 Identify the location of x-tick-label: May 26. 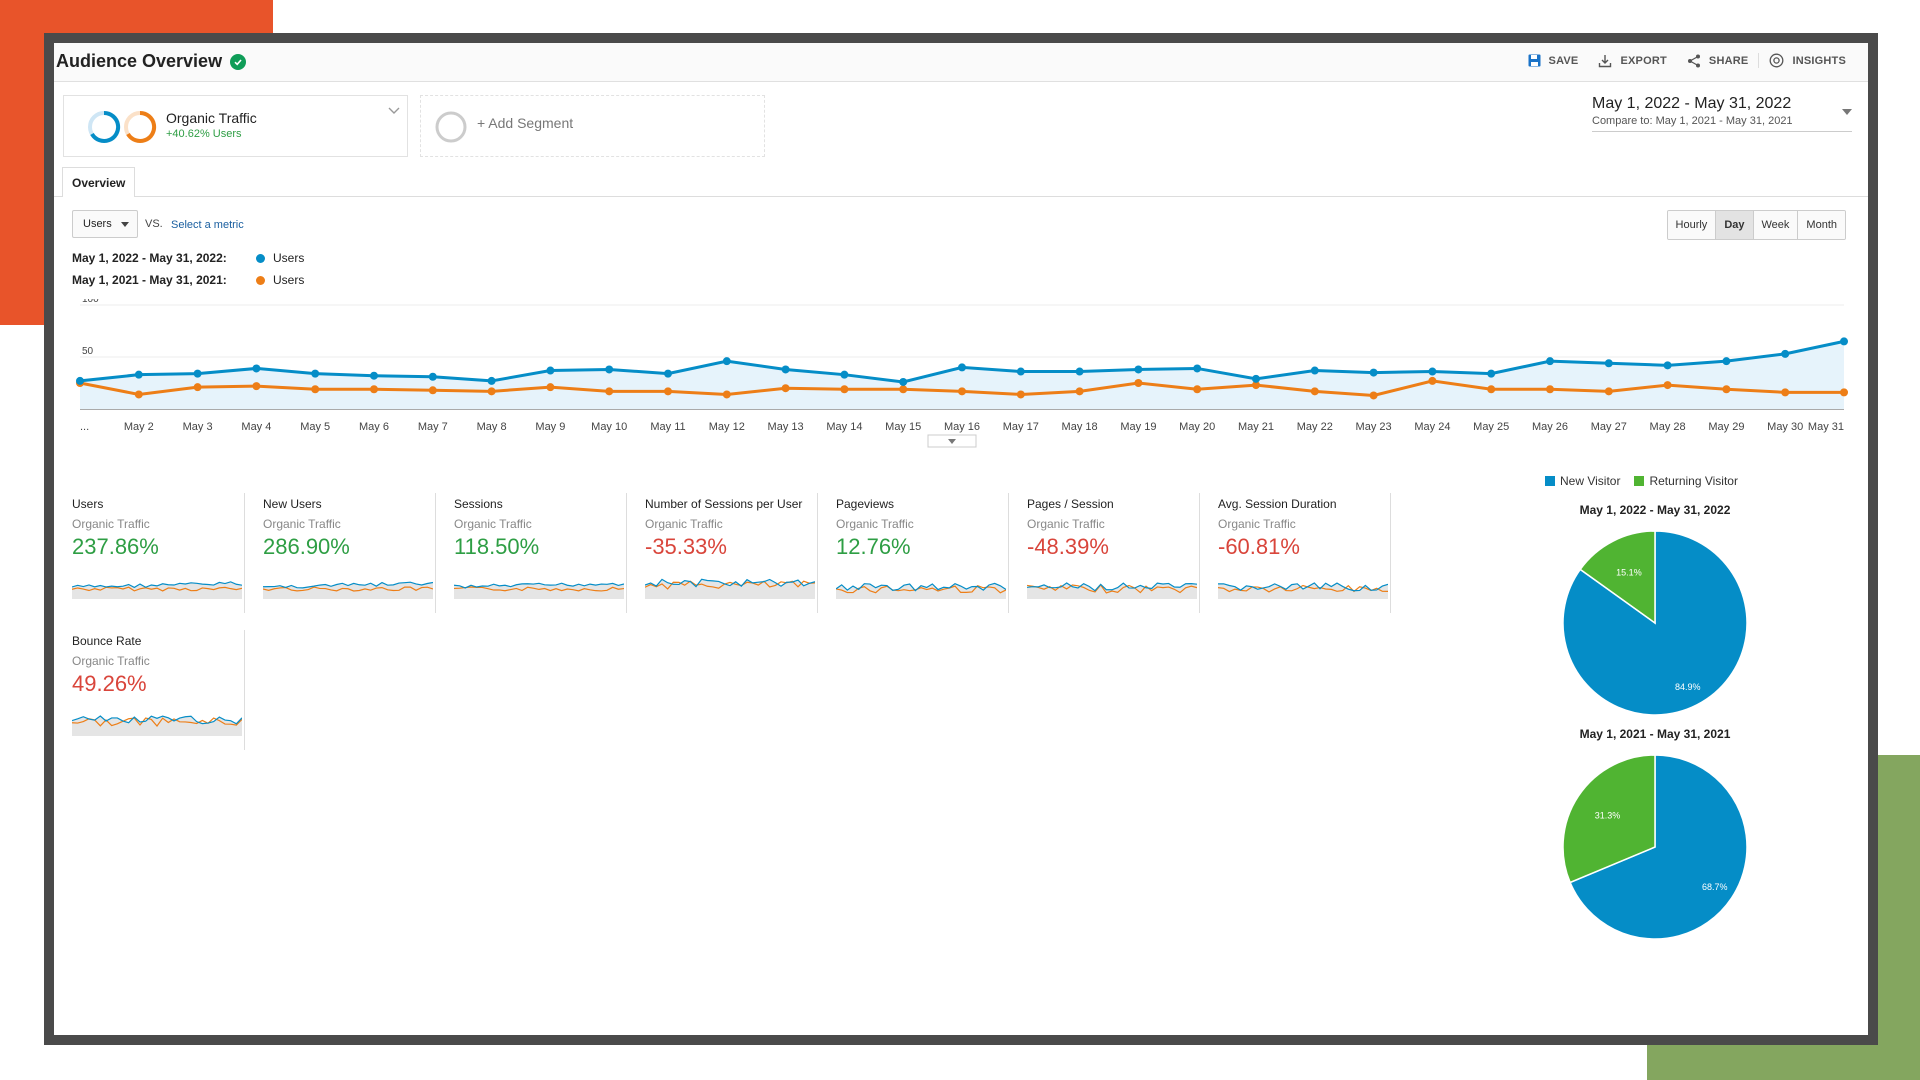
(1550, 427).